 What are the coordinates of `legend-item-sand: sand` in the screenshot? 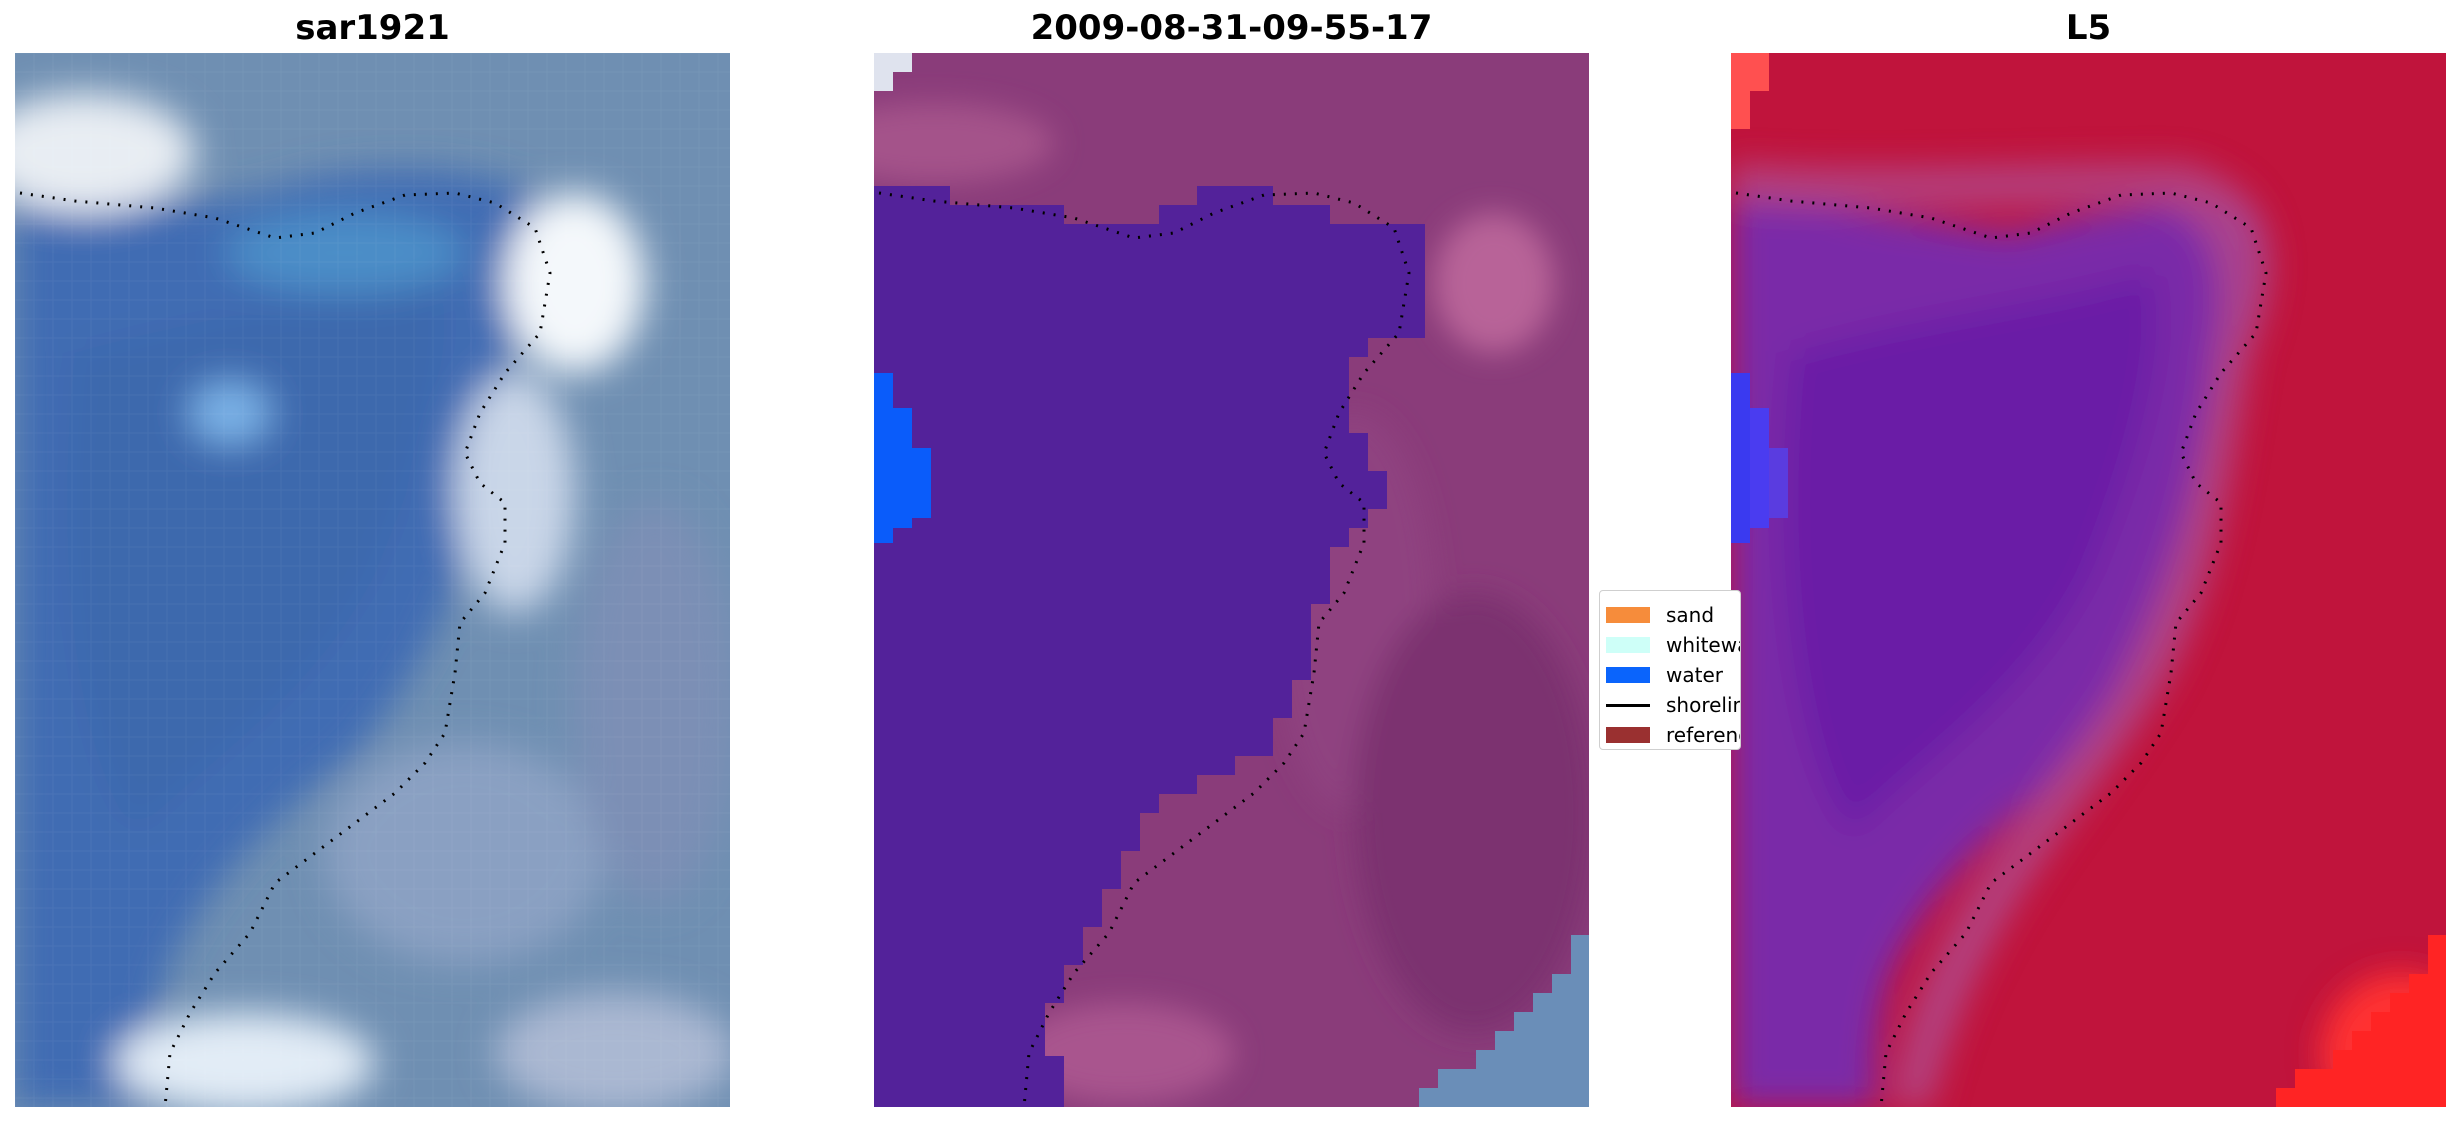 It's located at (1670, 615).